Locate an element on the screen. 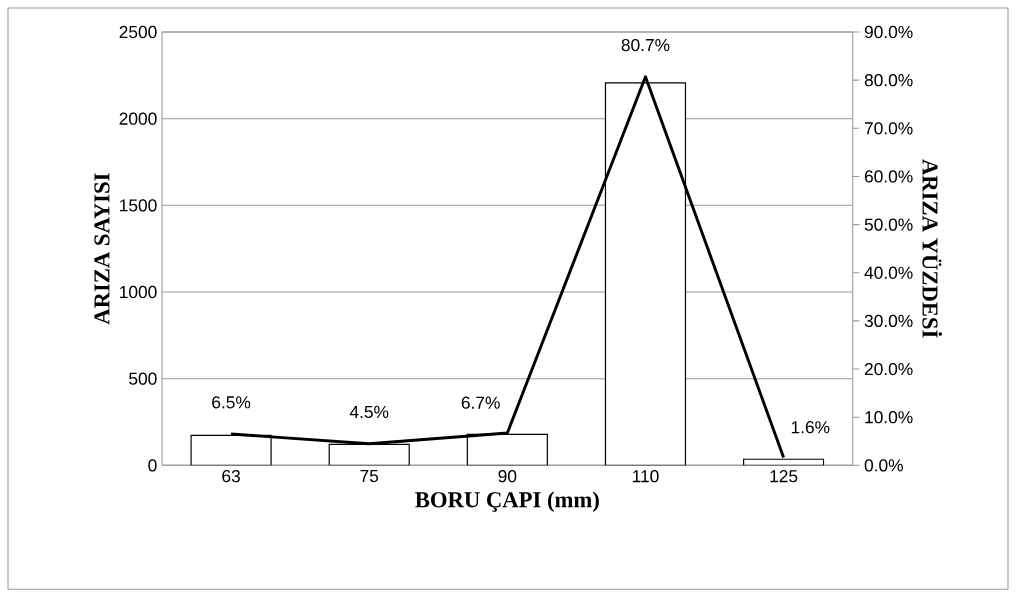  y-tick-label: 1500 is located at coordinates (138, 205).